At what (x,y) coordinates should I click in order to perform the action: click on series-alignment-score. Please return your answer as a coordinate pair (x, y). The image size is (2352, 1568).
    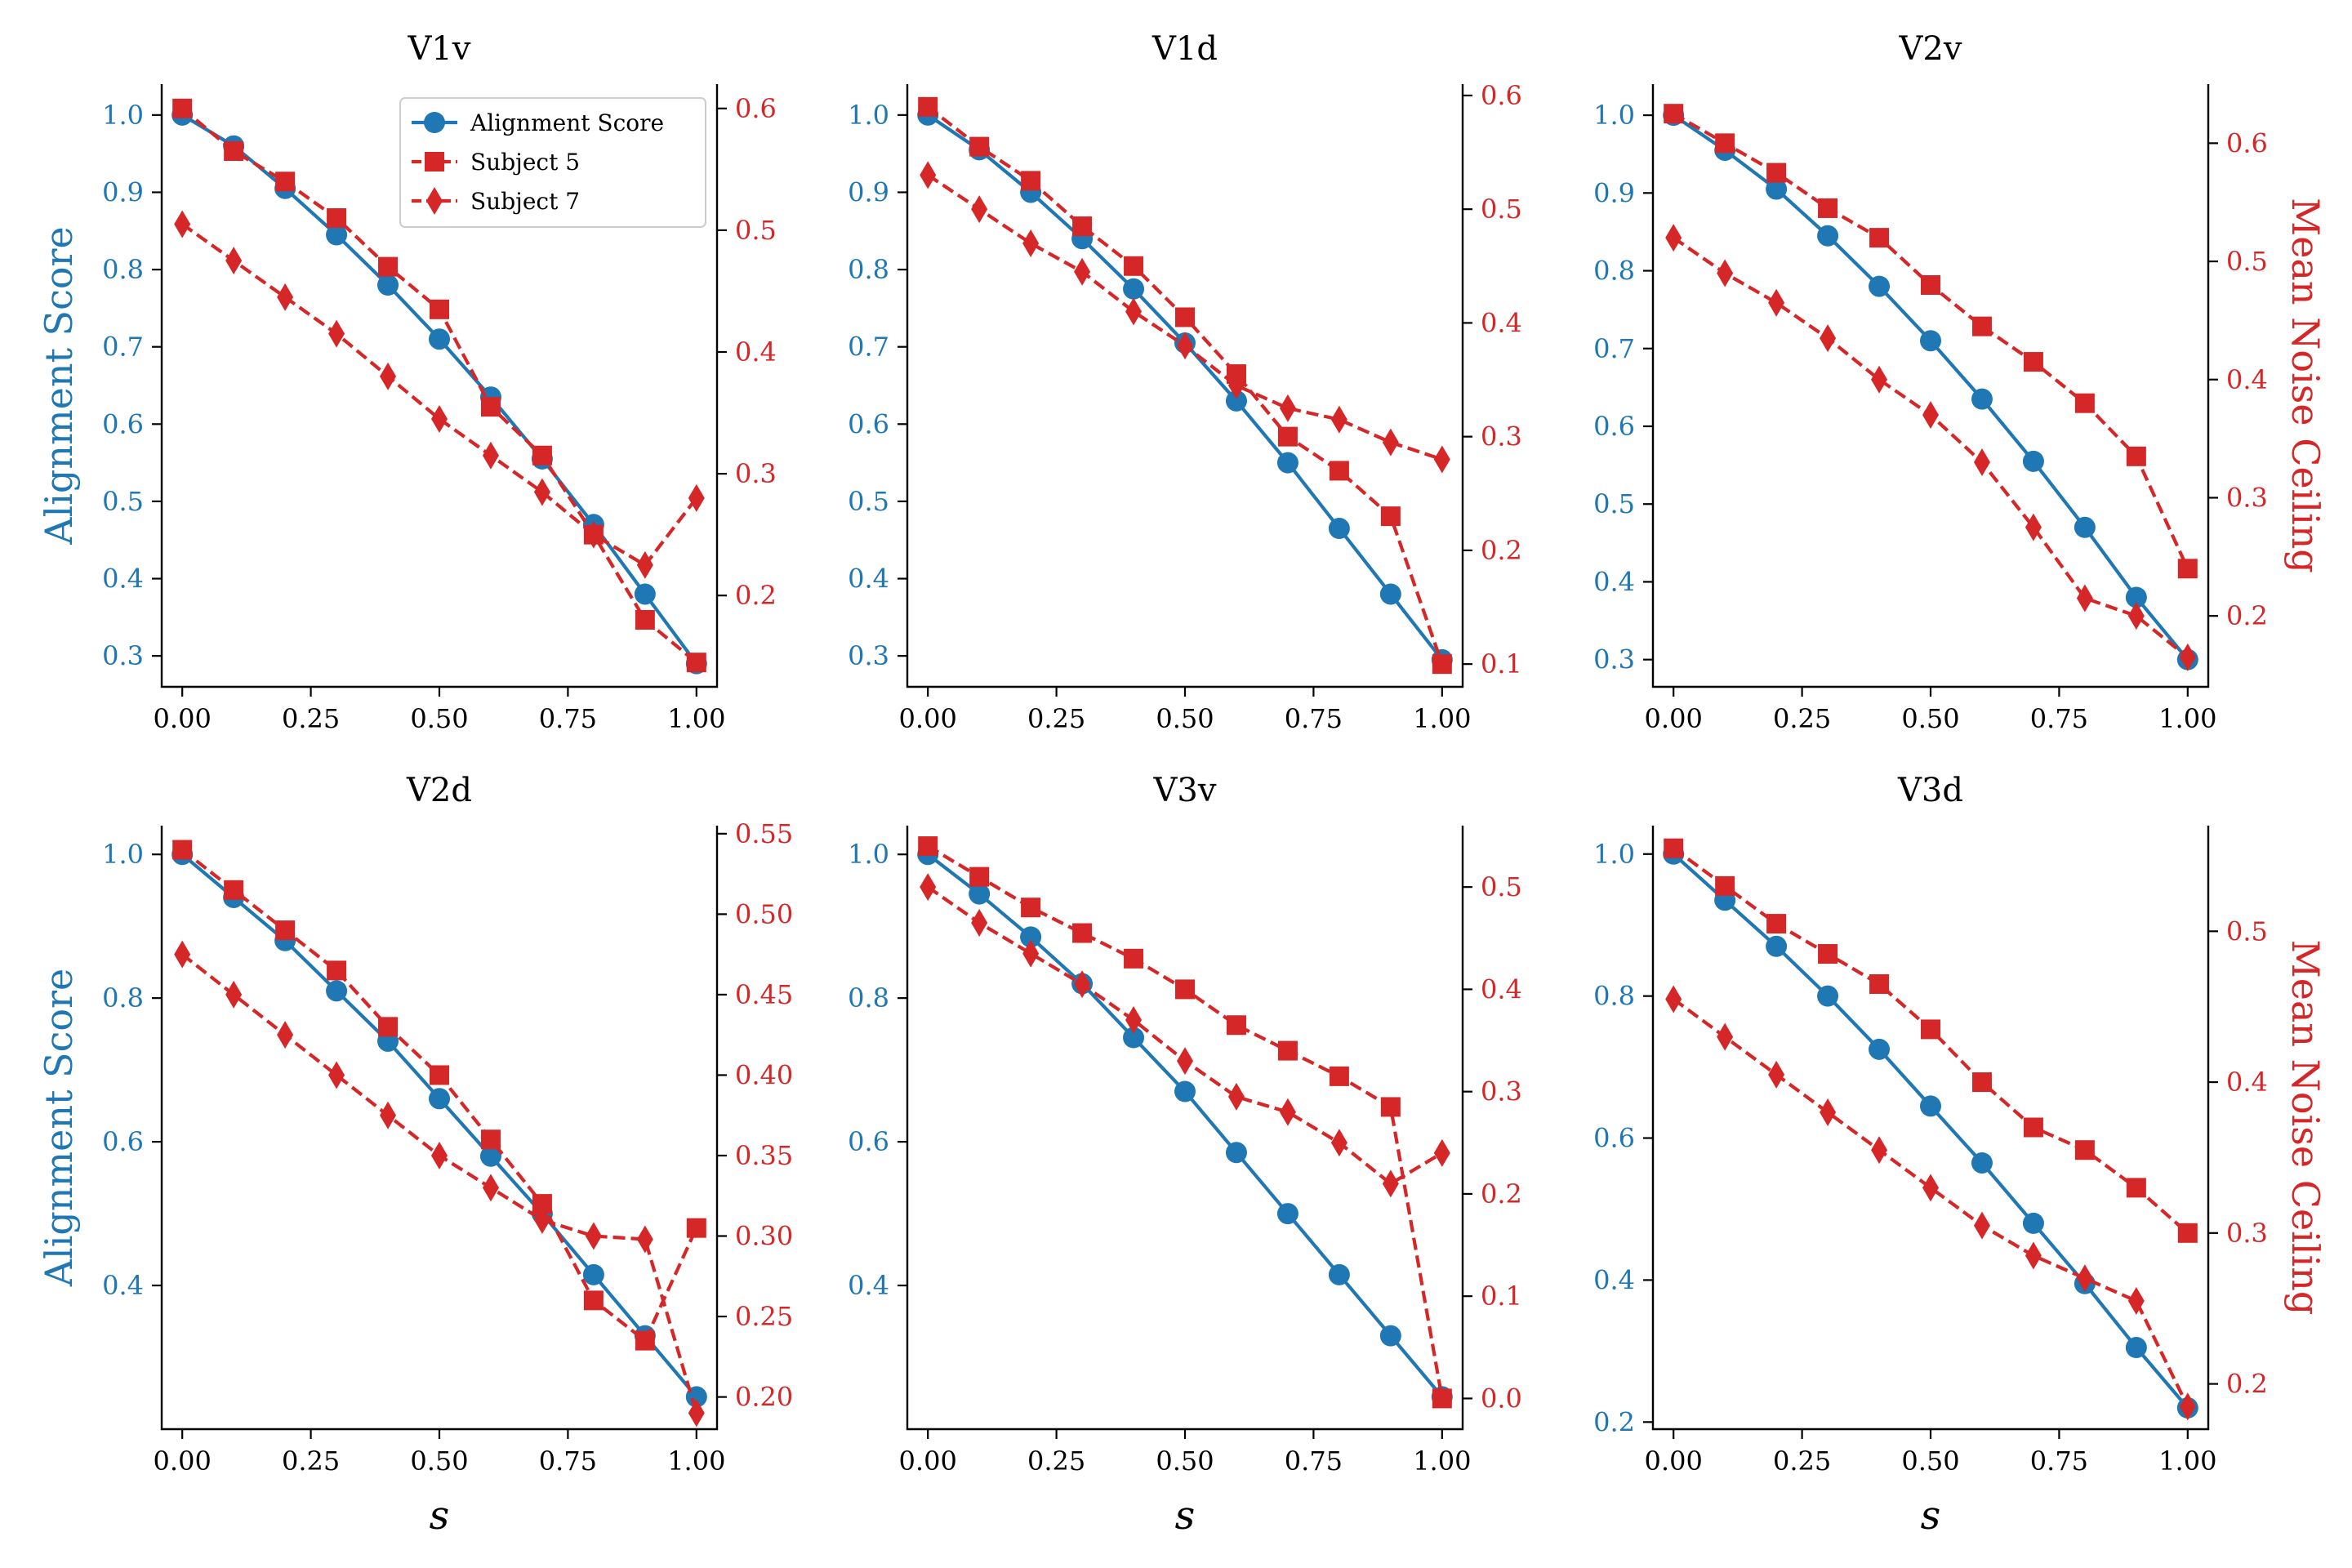
    Looking at the image, I should click on (1185, 1126).